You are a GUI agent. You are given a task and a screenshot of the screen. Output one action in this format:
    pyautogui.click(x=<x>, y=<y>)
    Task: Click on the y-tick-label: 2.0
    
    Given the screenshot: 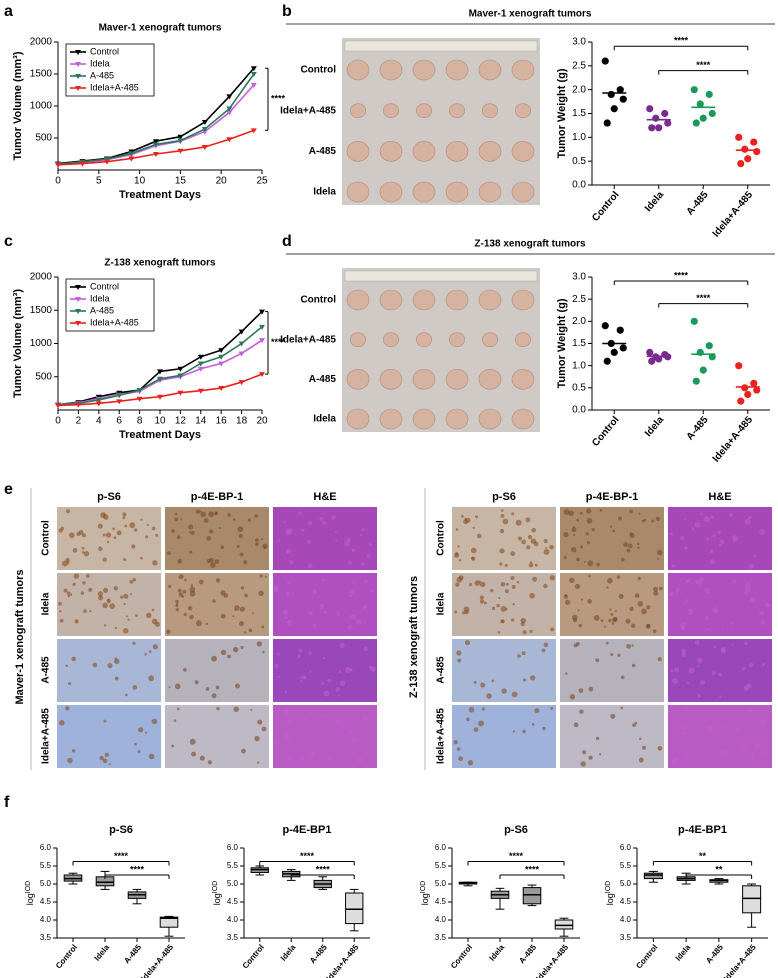 What is the action you would take?
    pyautogui.click(x=579, y=89)
    